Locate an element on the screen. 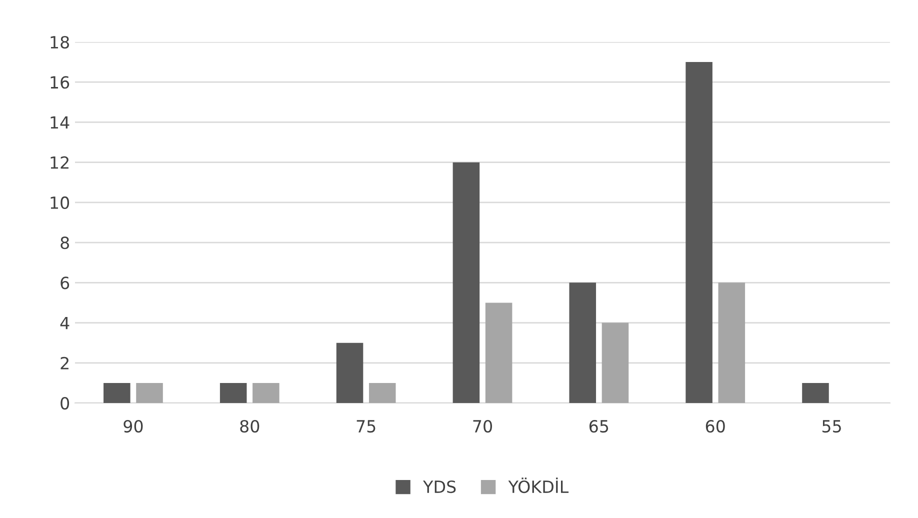 The width and height of the screenshot is (918, 518). y-tick-label: 12 is located at coordinates (59, 162).